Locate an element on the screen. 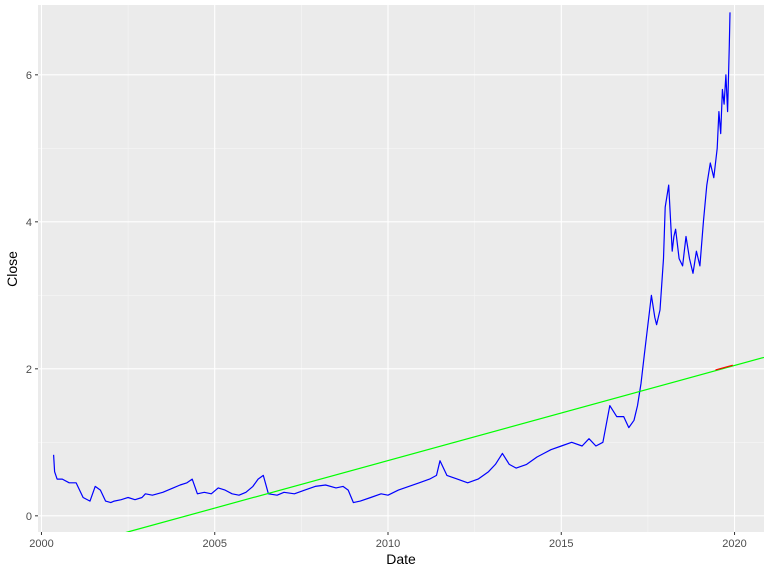  y-tick-label: 2 is located at coordinates (29, 370).